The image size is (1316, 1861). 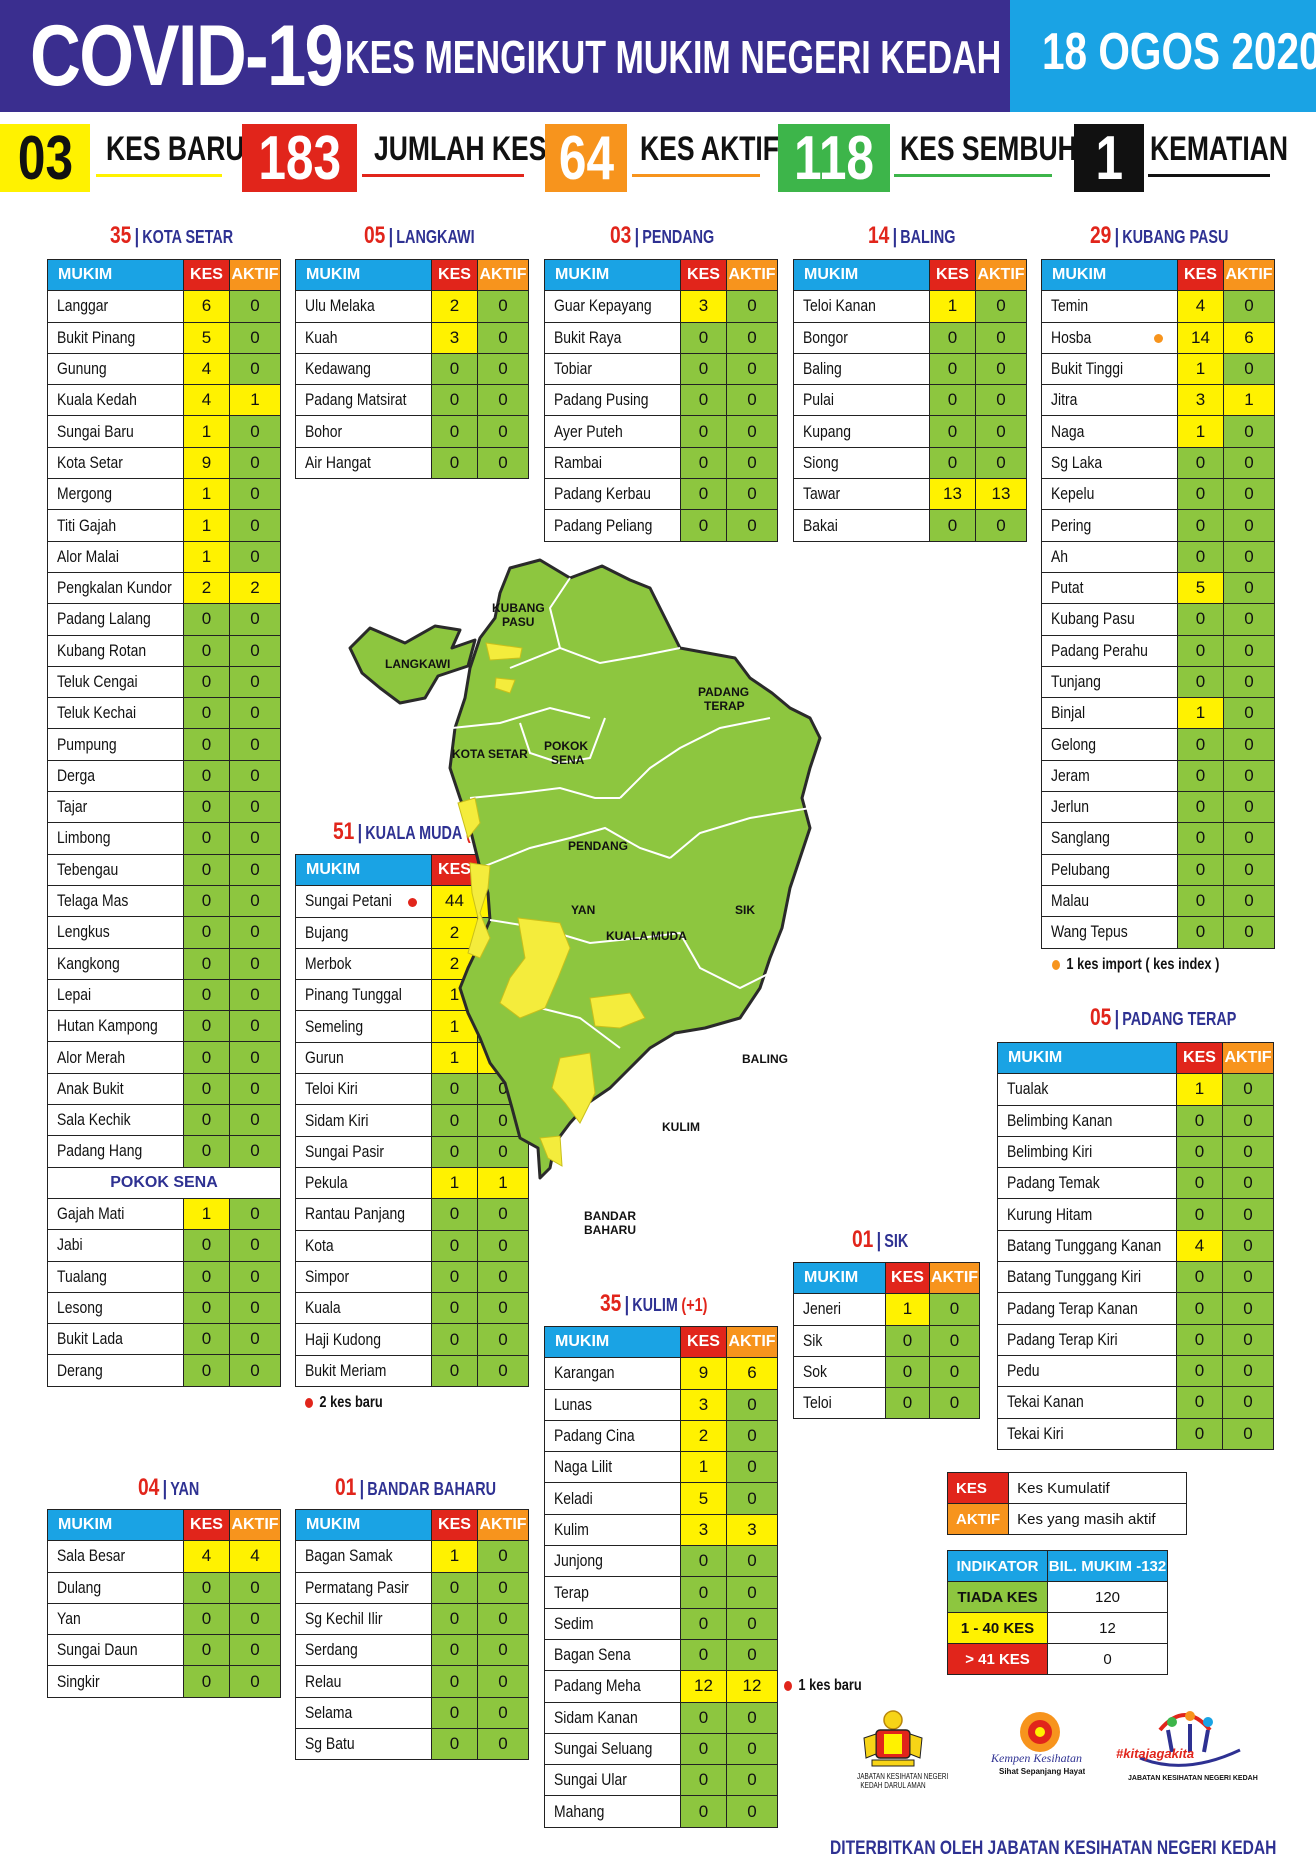 I want to click on indicator-label-high: > 41 KES, so click(x=997, y=1659).